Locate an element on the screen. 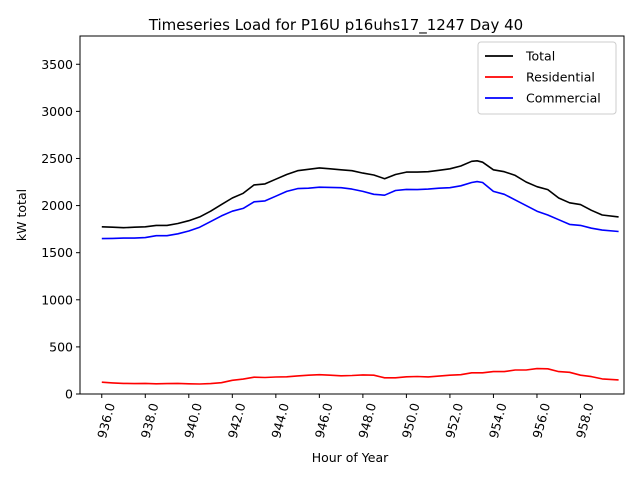 The width and height of the screenshot is (640, 480). x-tick-label: 940.0 is located at coordinates (193, 420).